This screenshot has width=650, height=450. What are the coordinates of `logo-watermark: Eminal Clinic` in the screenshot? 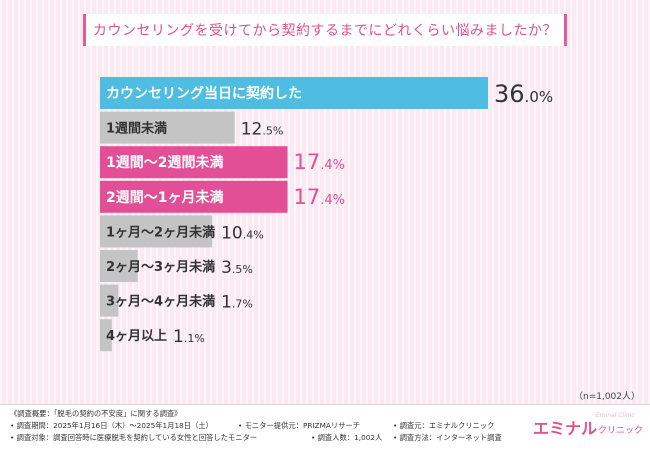 It's located at (615, 415).